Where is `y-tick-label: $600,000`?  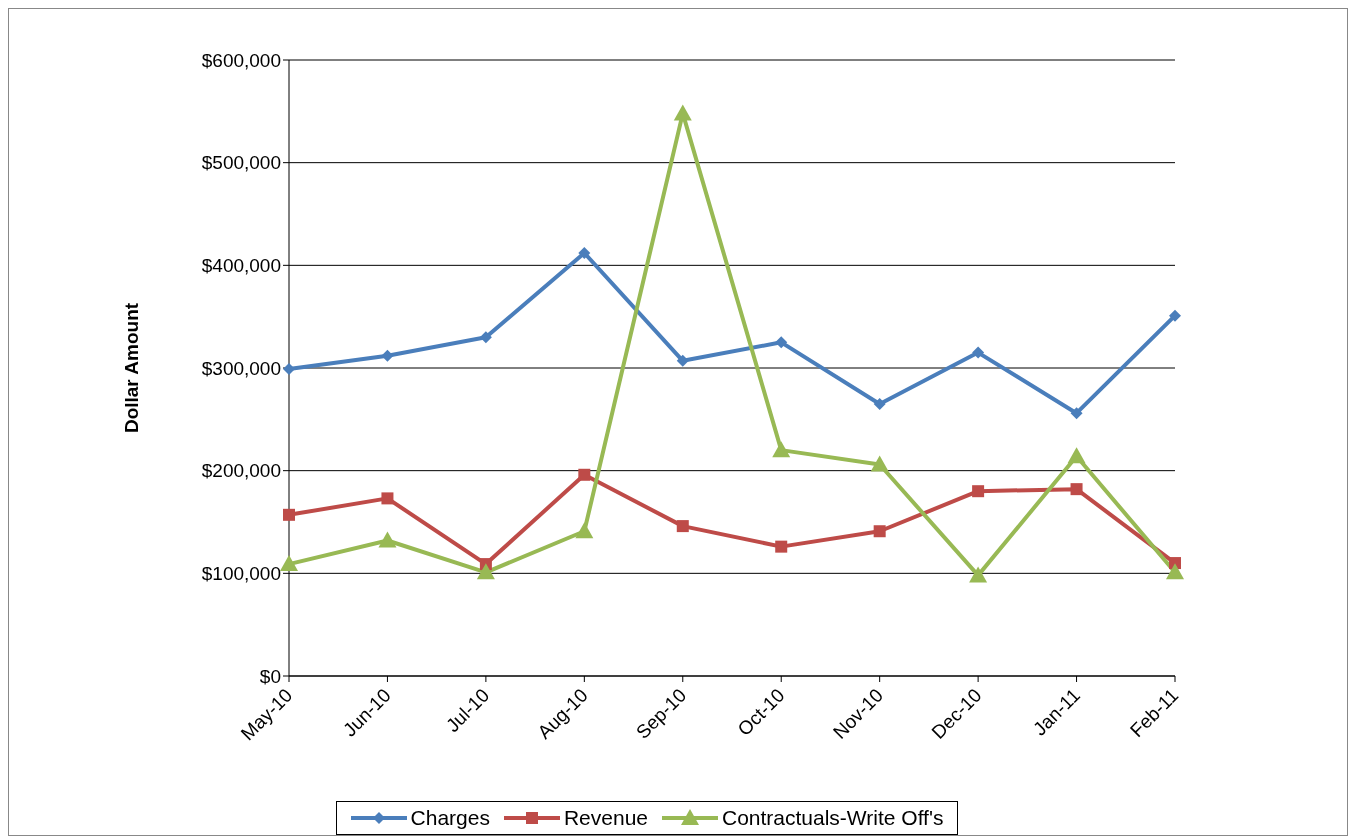
y-tick-label: $600,000 is located at coordinates (241, 60).